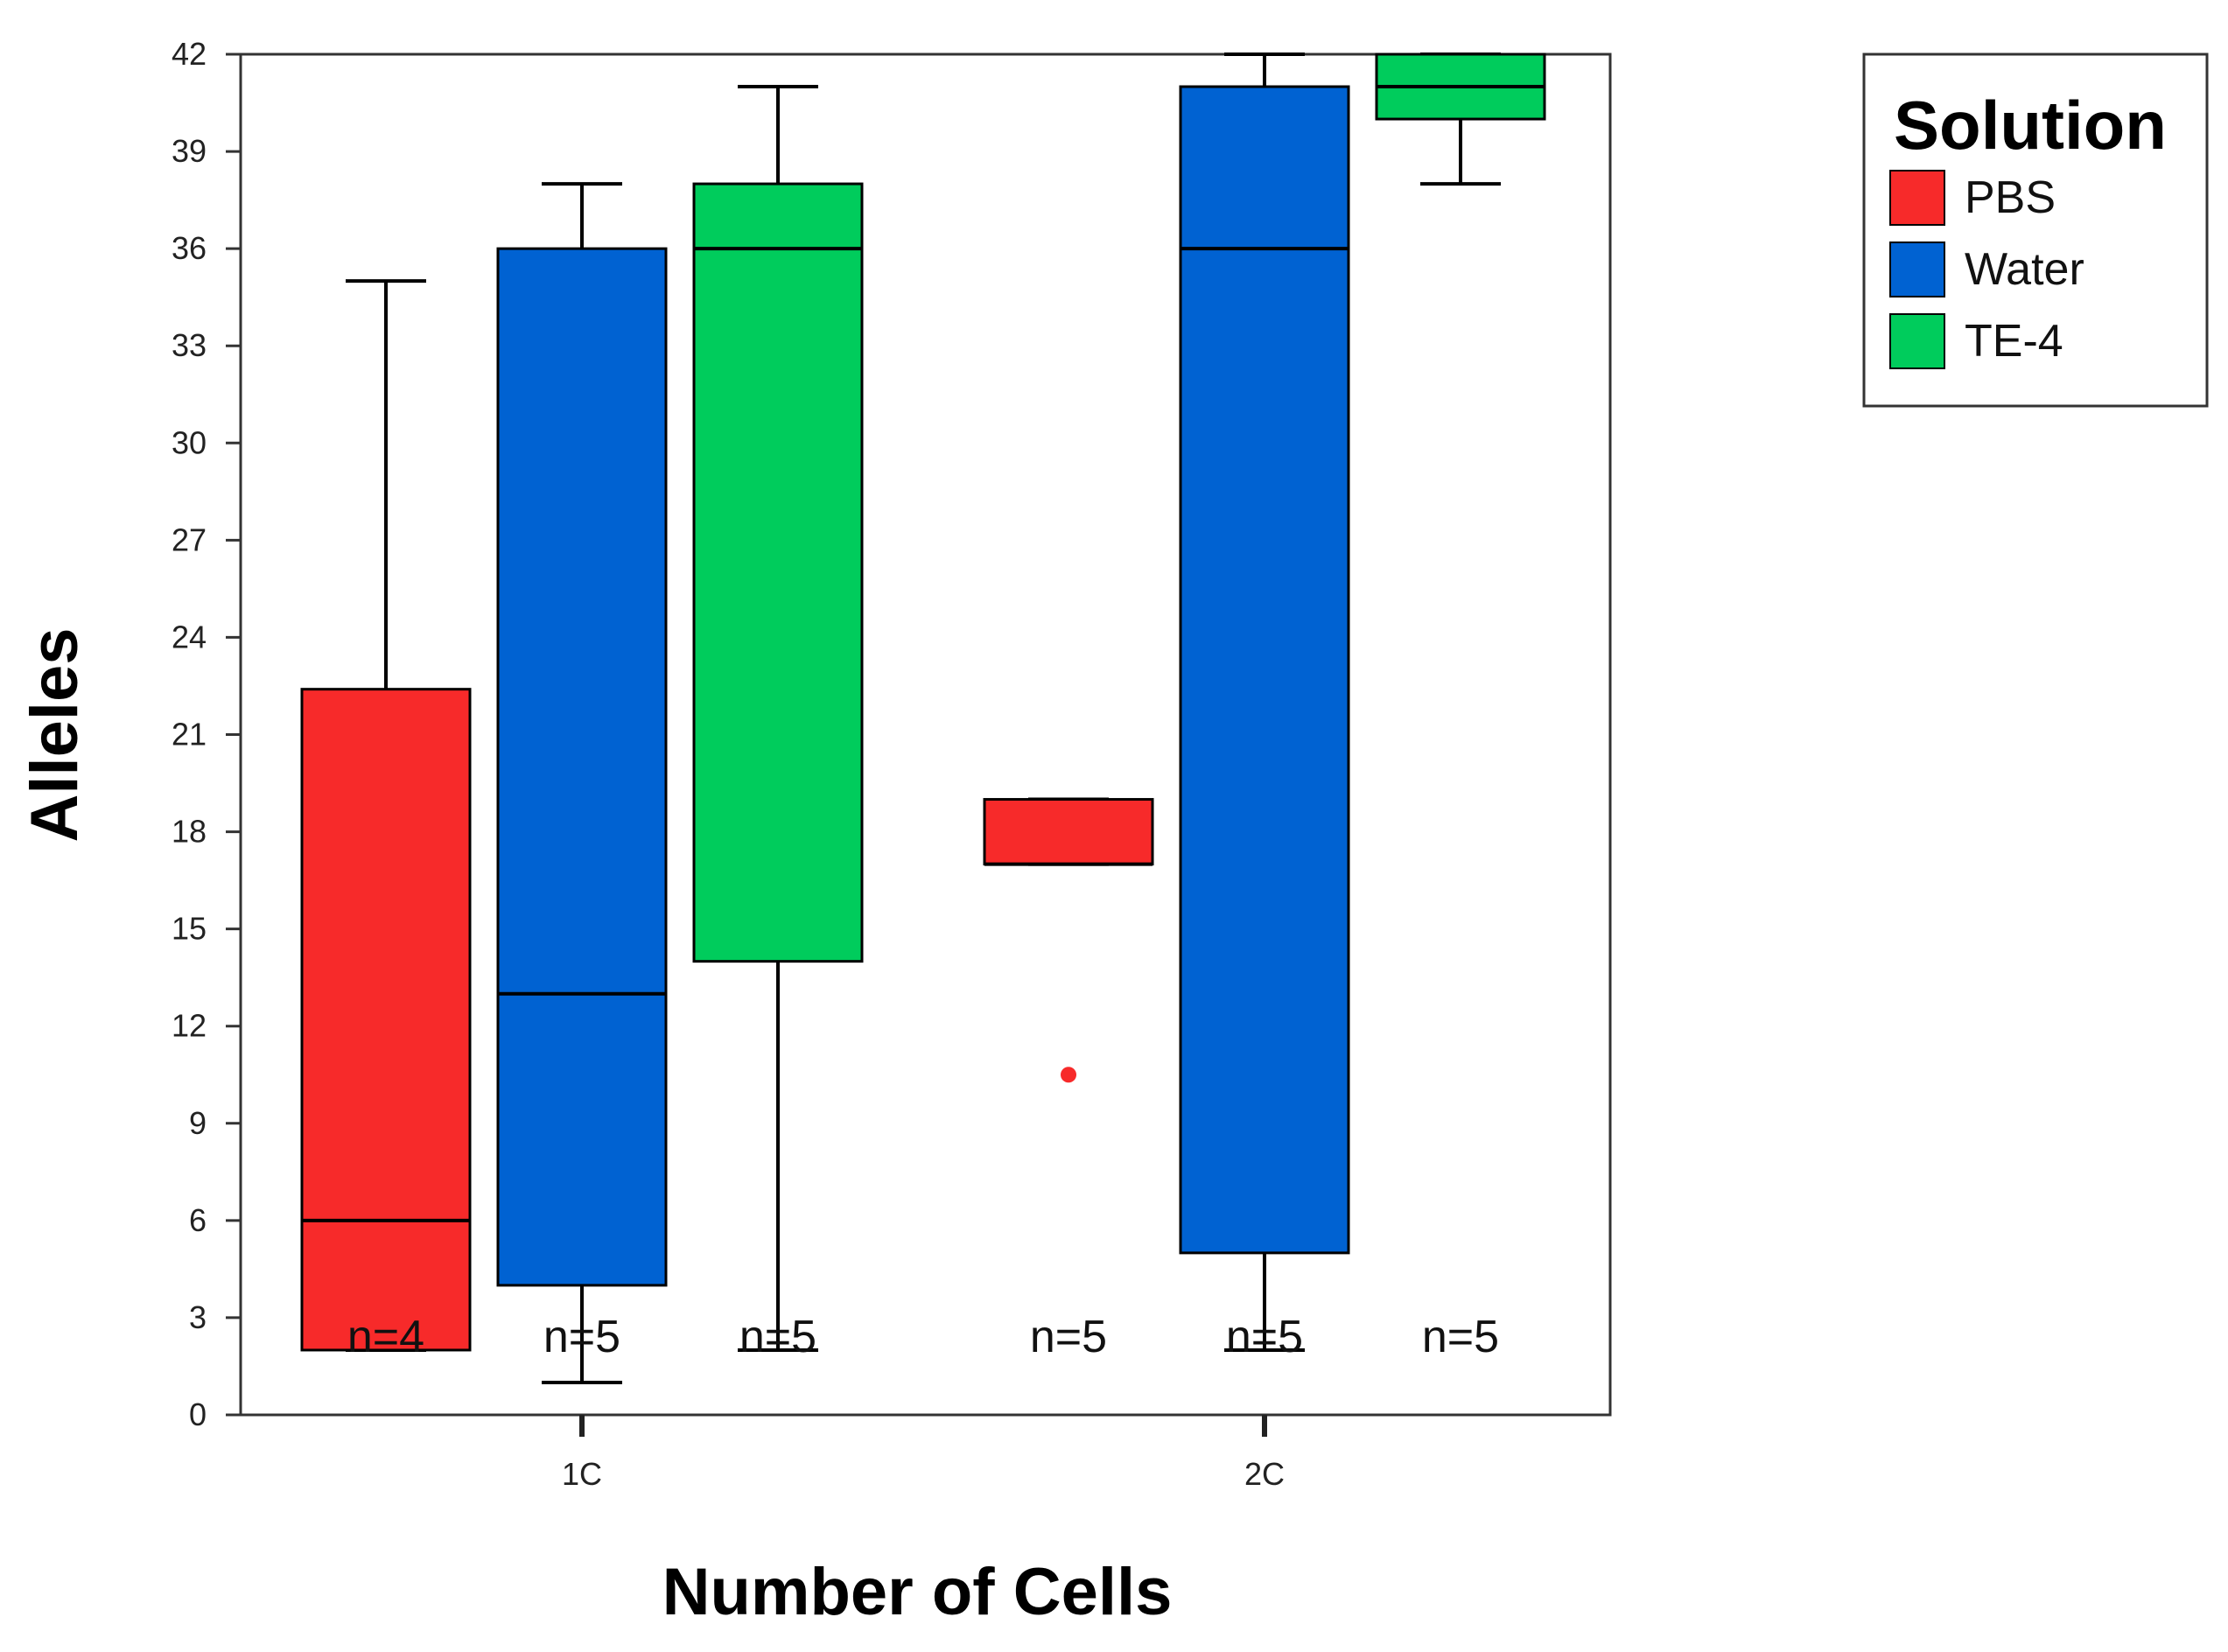  I want to click on legend-label-TE-4: TE-4, so click(2014, 341).